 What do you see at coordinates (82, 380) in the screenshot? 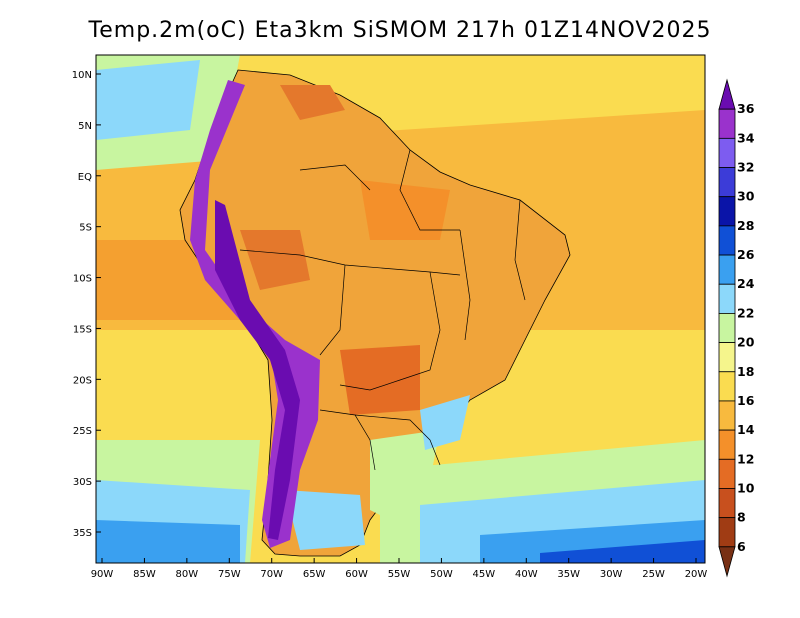
I see `y-tick-label: 20S` at bounding box center [82, 380].